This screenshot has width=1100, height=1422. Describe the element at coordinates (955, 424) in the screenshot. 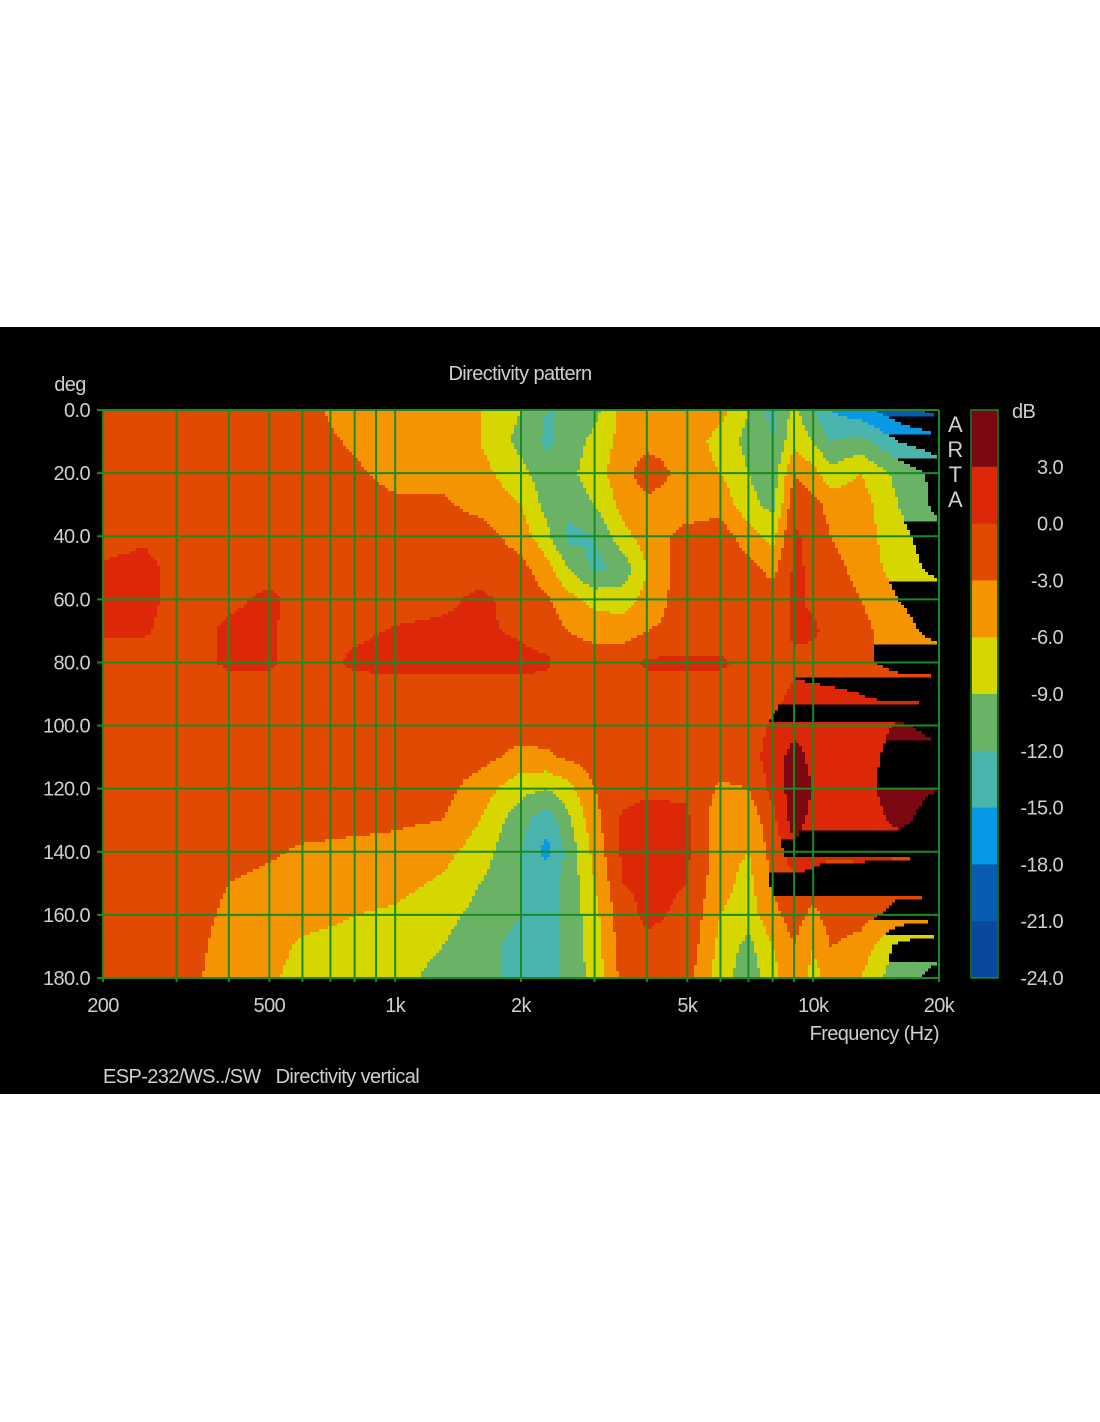

I see `watermark-letter: A` at that location.